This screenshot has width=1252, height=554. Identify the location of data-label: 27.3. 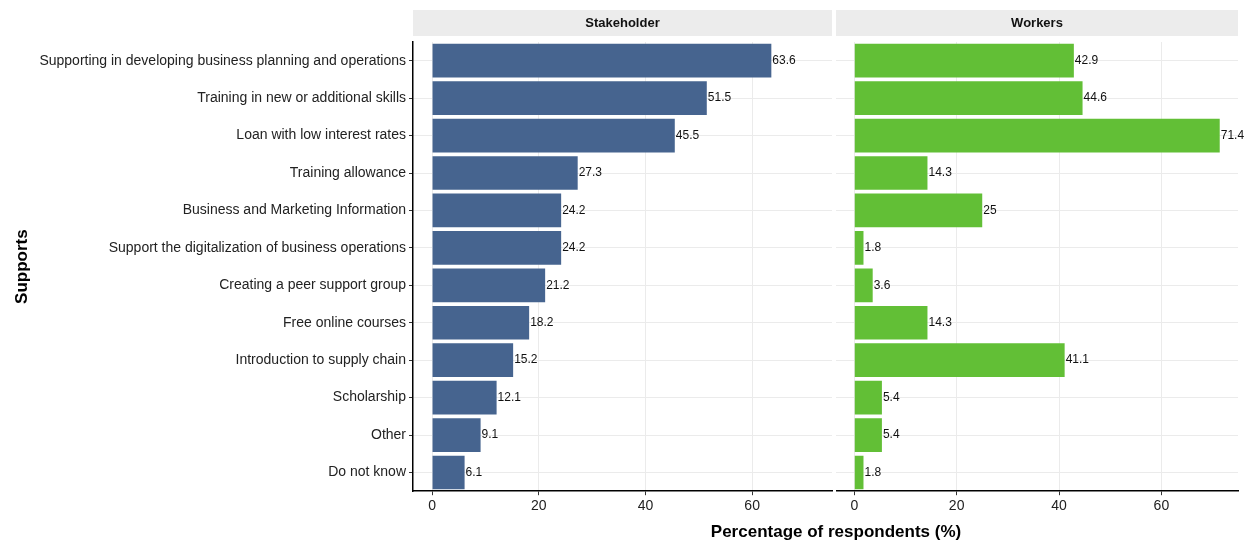
(590, 172).